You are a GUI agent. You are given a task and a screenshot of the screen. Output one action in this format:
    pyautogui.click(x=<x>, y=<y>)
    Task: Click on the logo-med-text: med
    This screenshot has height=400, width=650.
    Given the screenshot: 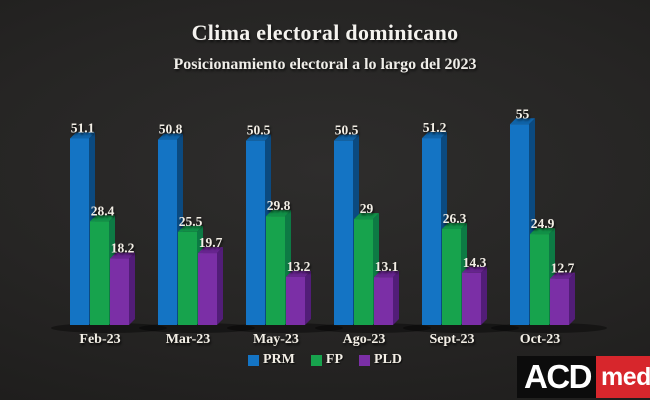 What is the action you would take?
    pyautogui.click(x=623, y=377)
    